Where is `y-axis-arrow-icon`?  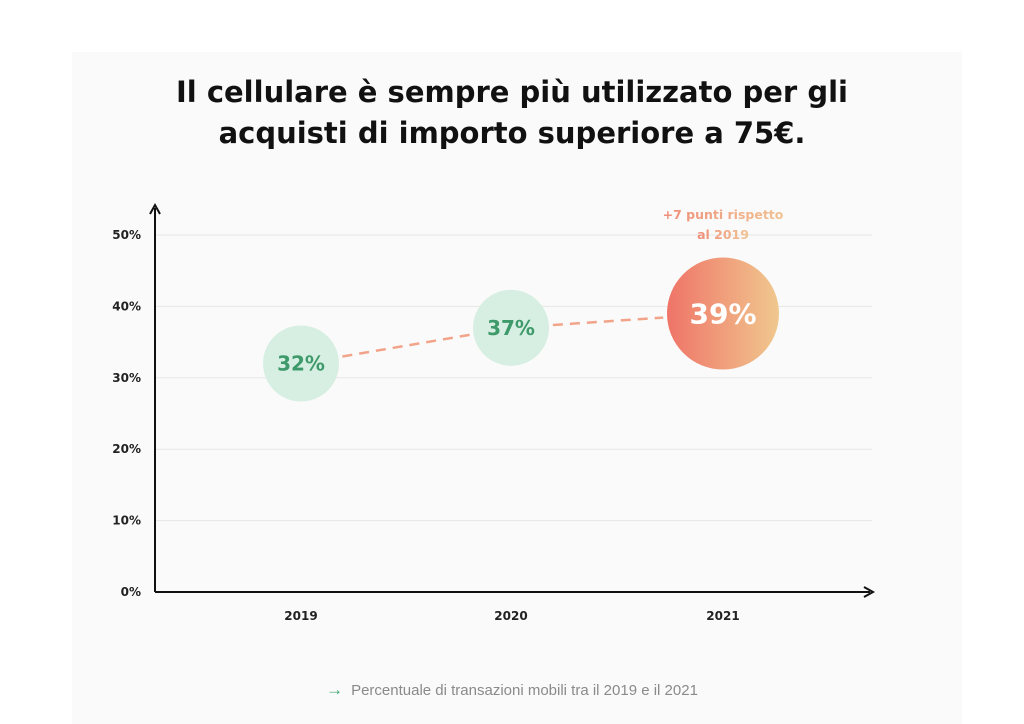
y-axis-arrow-icon is located at coordinates (155, 208).